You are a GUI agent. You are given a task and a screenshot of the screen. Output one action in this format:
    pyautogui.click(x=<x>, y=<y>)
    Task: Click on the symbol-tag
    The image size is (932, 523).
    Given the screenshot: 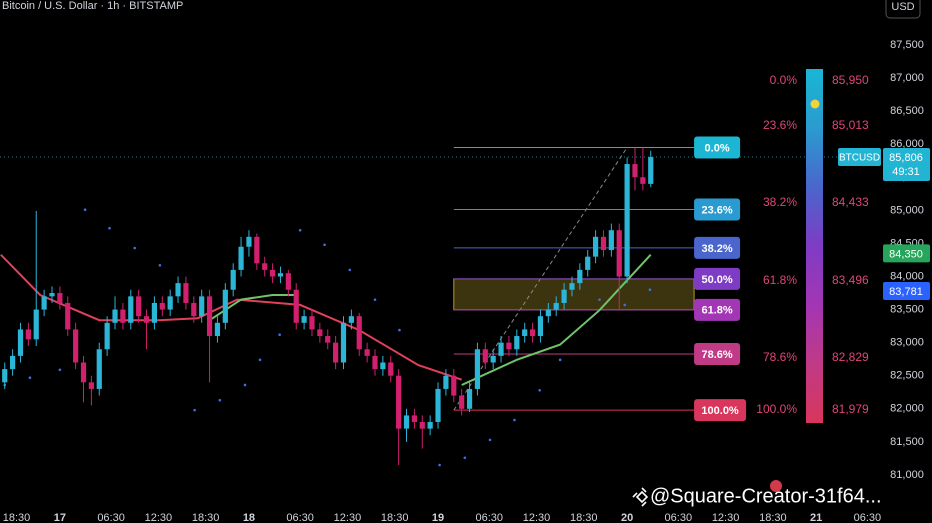 What is the action you would take?
    pyautogui.click(x=859, y=157)
    